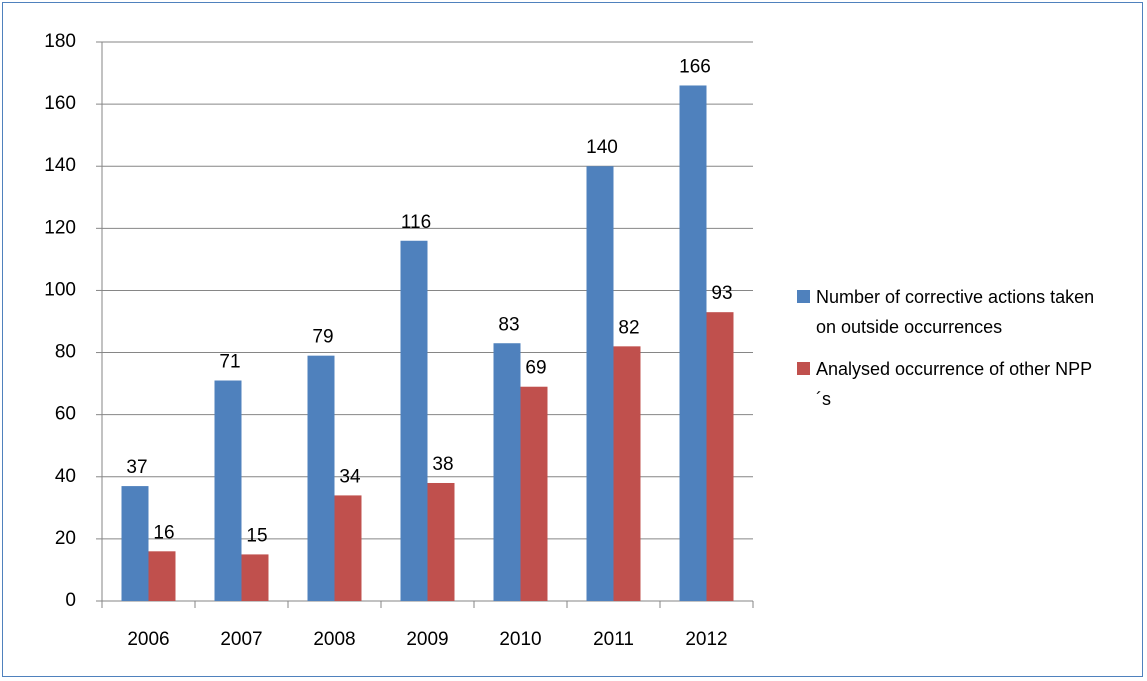  What do you see at coordinates (256, 535) in the screenshot?
I see `data-label: 15` at bounding box center [256, 535].